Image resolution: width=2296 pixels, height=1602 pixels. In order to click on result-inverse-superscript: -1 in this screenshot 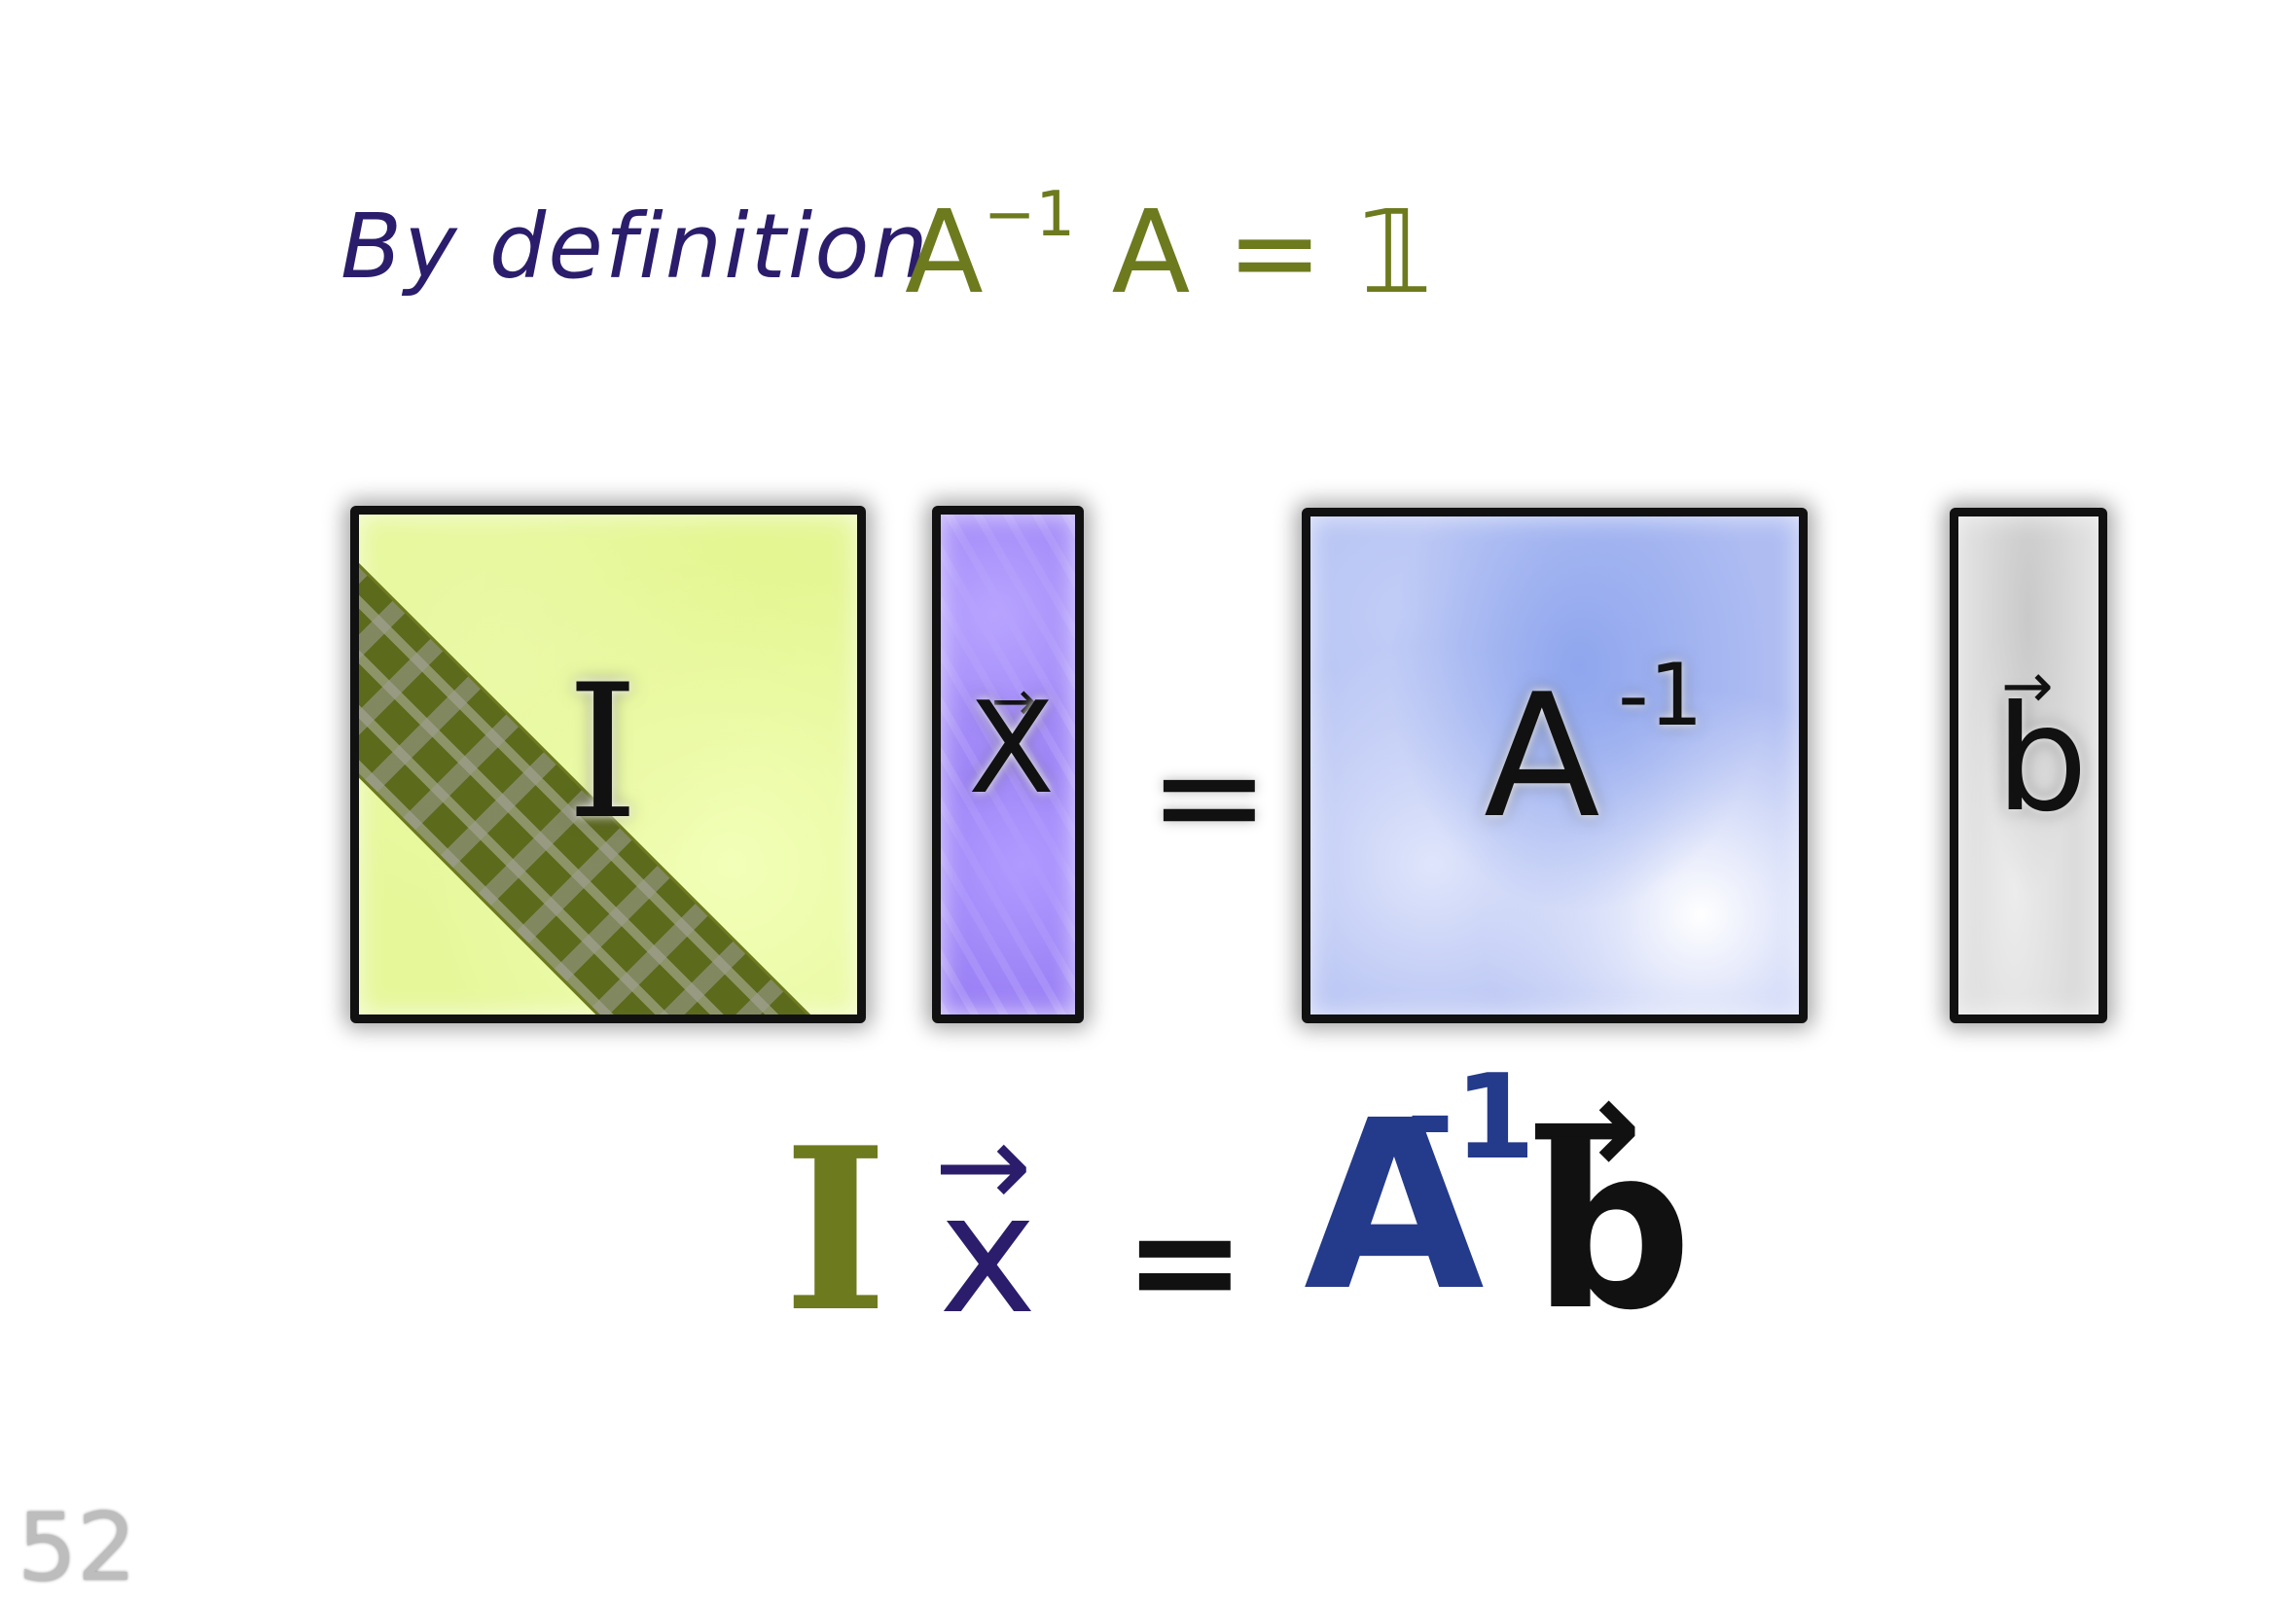, I will do `click(1471, 1118)`.